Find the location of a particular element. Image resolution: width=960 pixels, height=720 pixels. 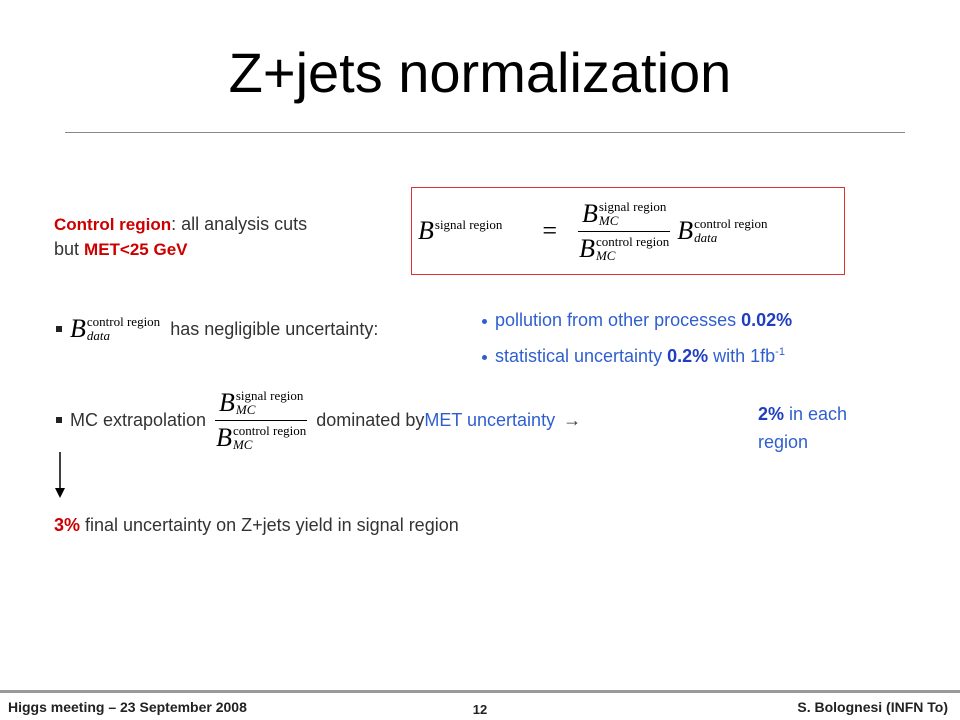

text: has negligible uncertainty: is located at coordinates (274, 328).